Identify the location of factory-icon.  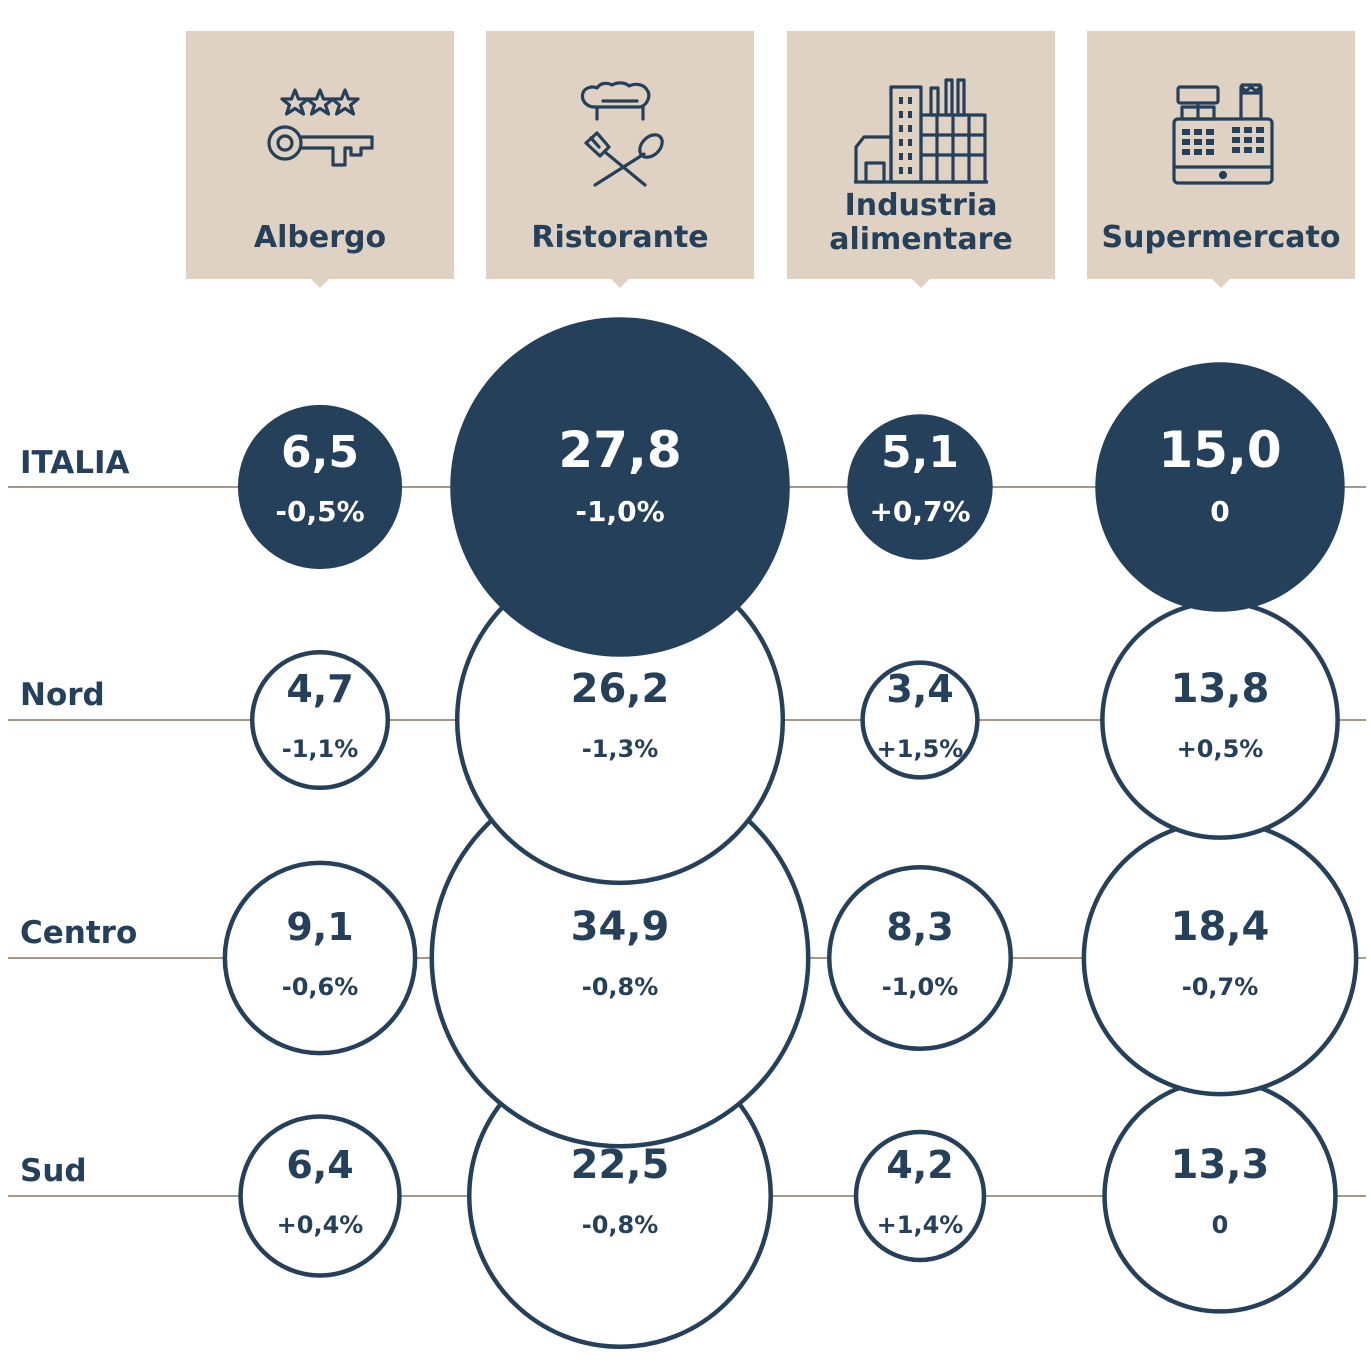
(921, 131).